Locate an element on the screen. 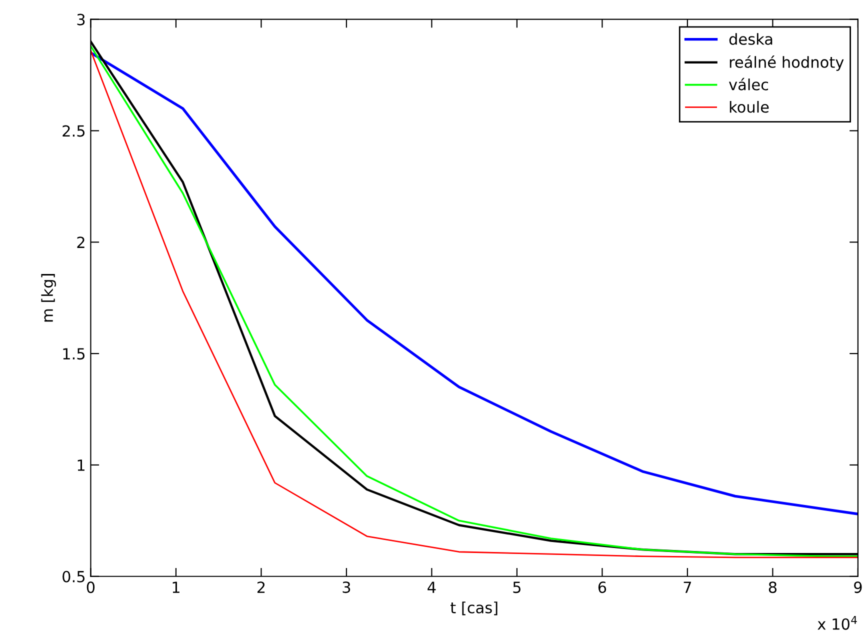  x-tick-label: 1 is located at coordinates (176, 587).